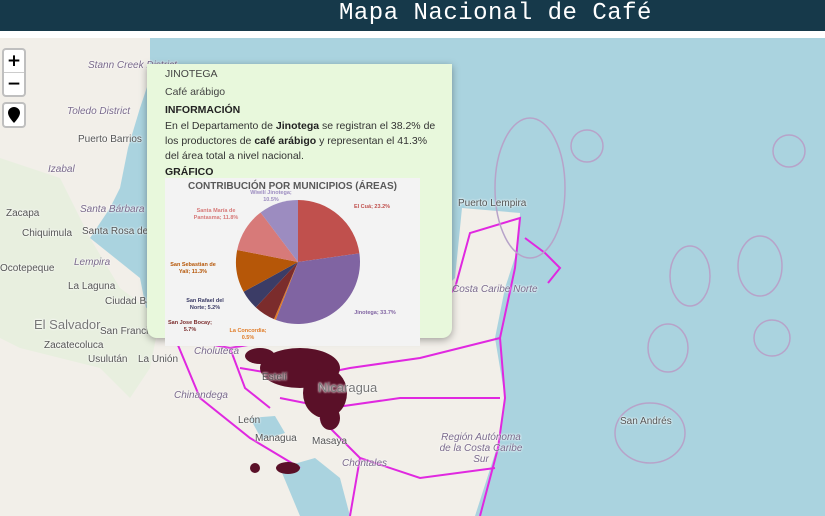  Describe the element at coordinates (205, 304) in the screenshot. I see `slice-label: San Rafael del Norte; 5.2%` at that location.